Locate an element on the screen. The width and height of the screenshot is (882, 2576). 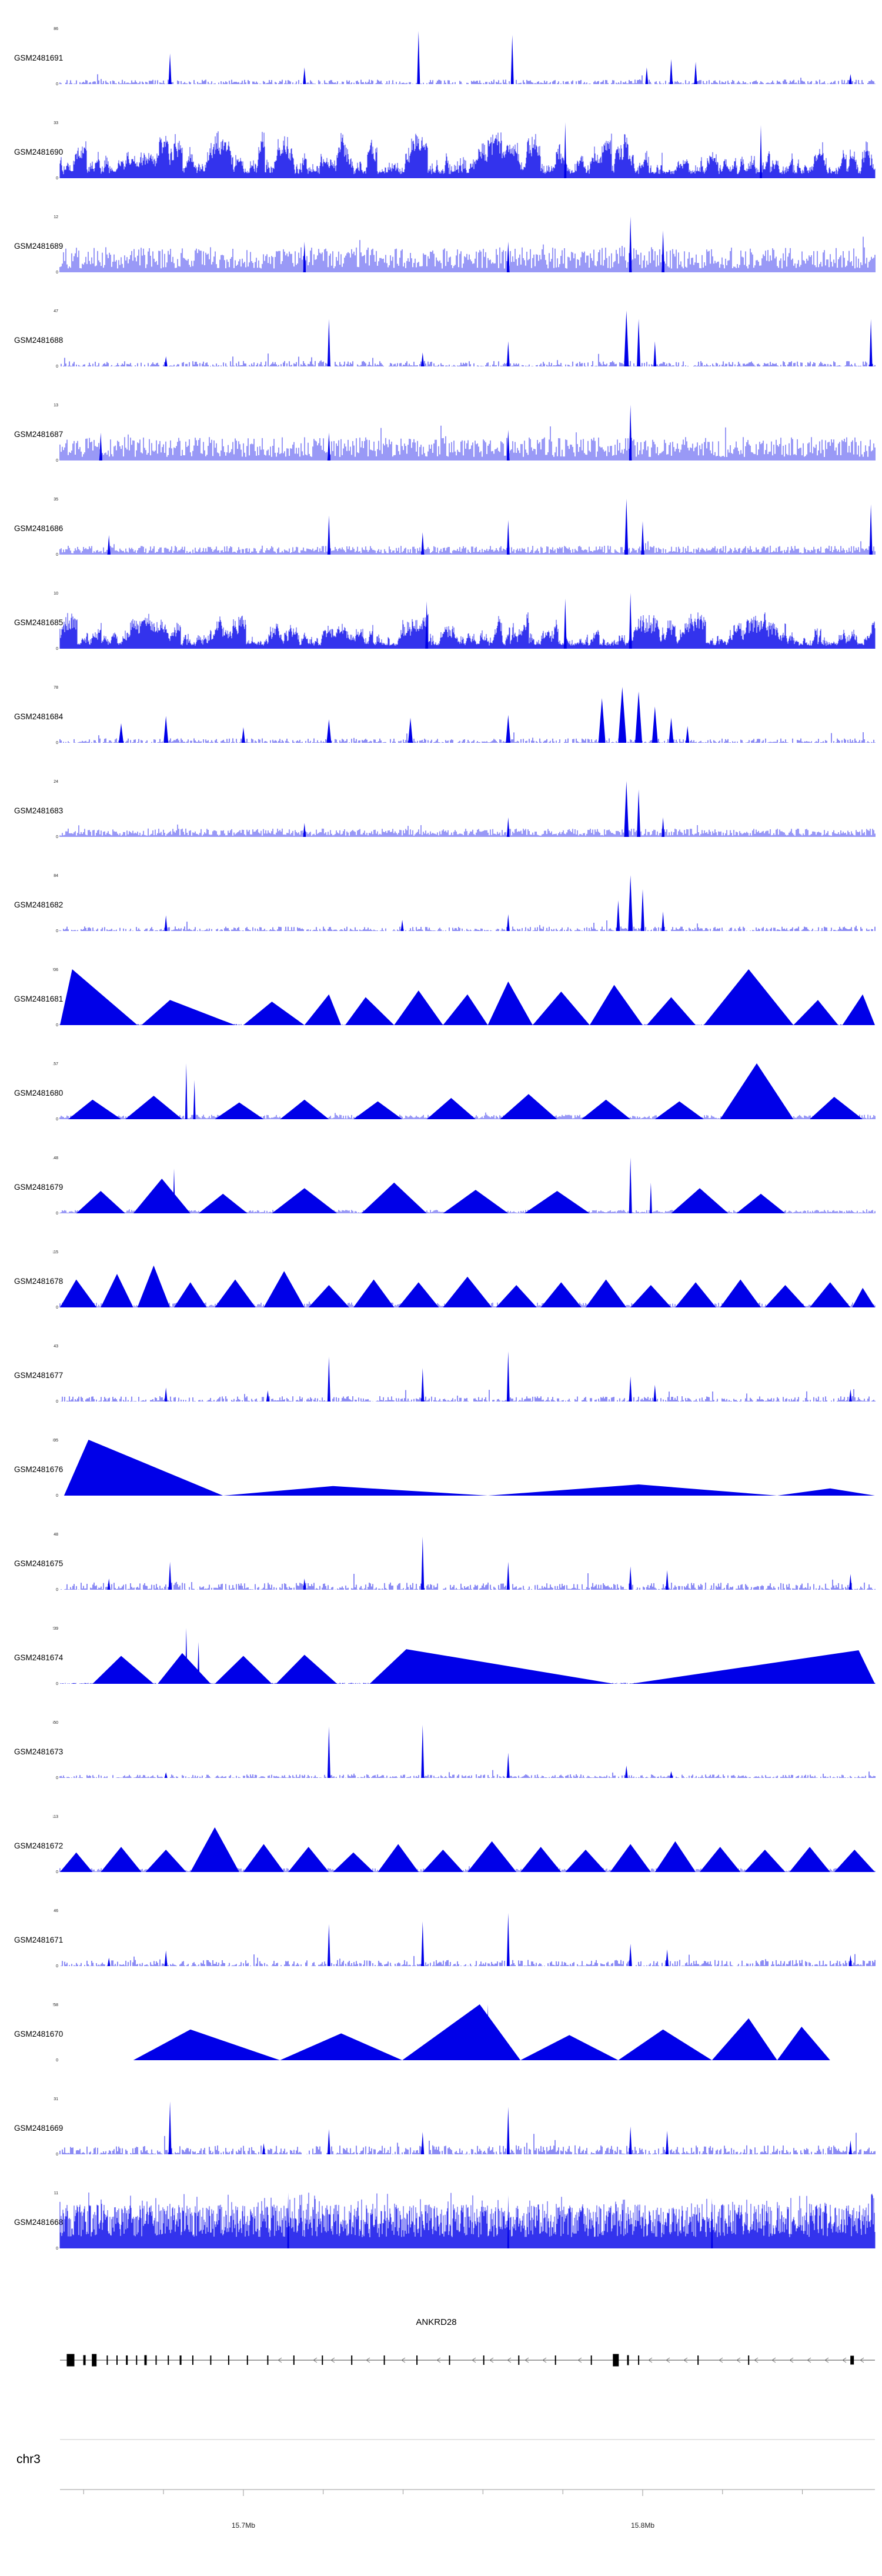
track-row: GSM2481675 48 0 is located at coordinates (441, 1563).